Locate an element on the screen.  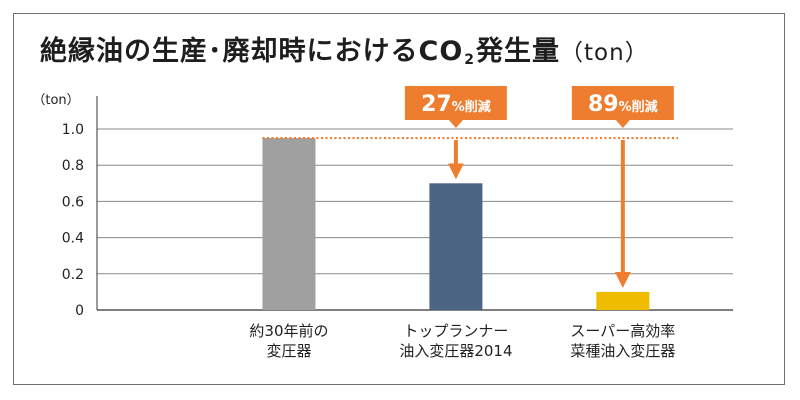
y-tick-label: 0.6 is located at coordinates (73, 202).